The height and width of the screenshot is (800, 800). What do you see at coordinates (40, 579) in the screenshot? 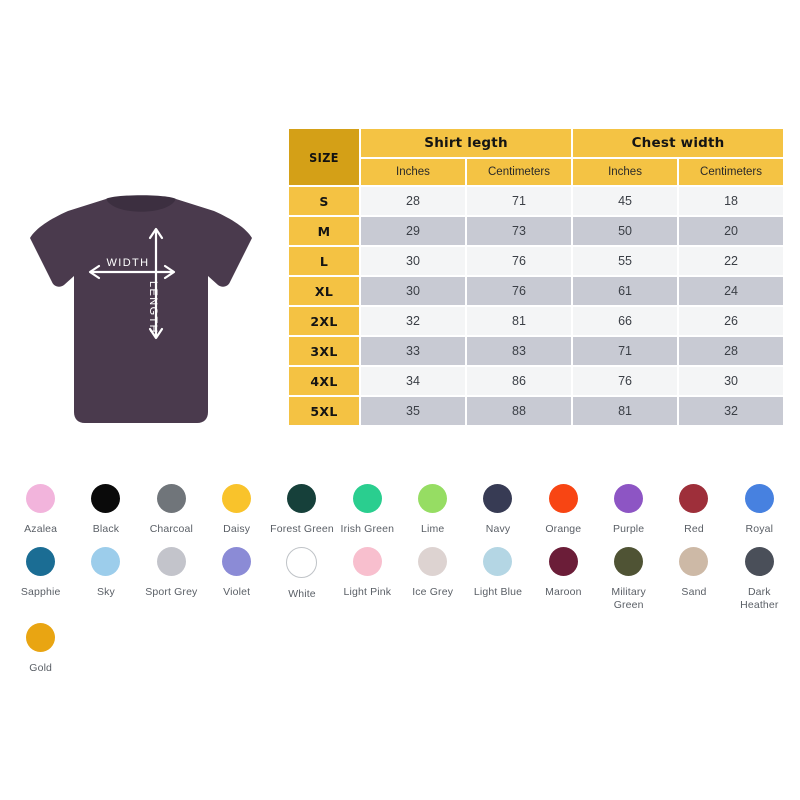
I see `color-swatch: Sapphie` at bounding box center [40, 579].